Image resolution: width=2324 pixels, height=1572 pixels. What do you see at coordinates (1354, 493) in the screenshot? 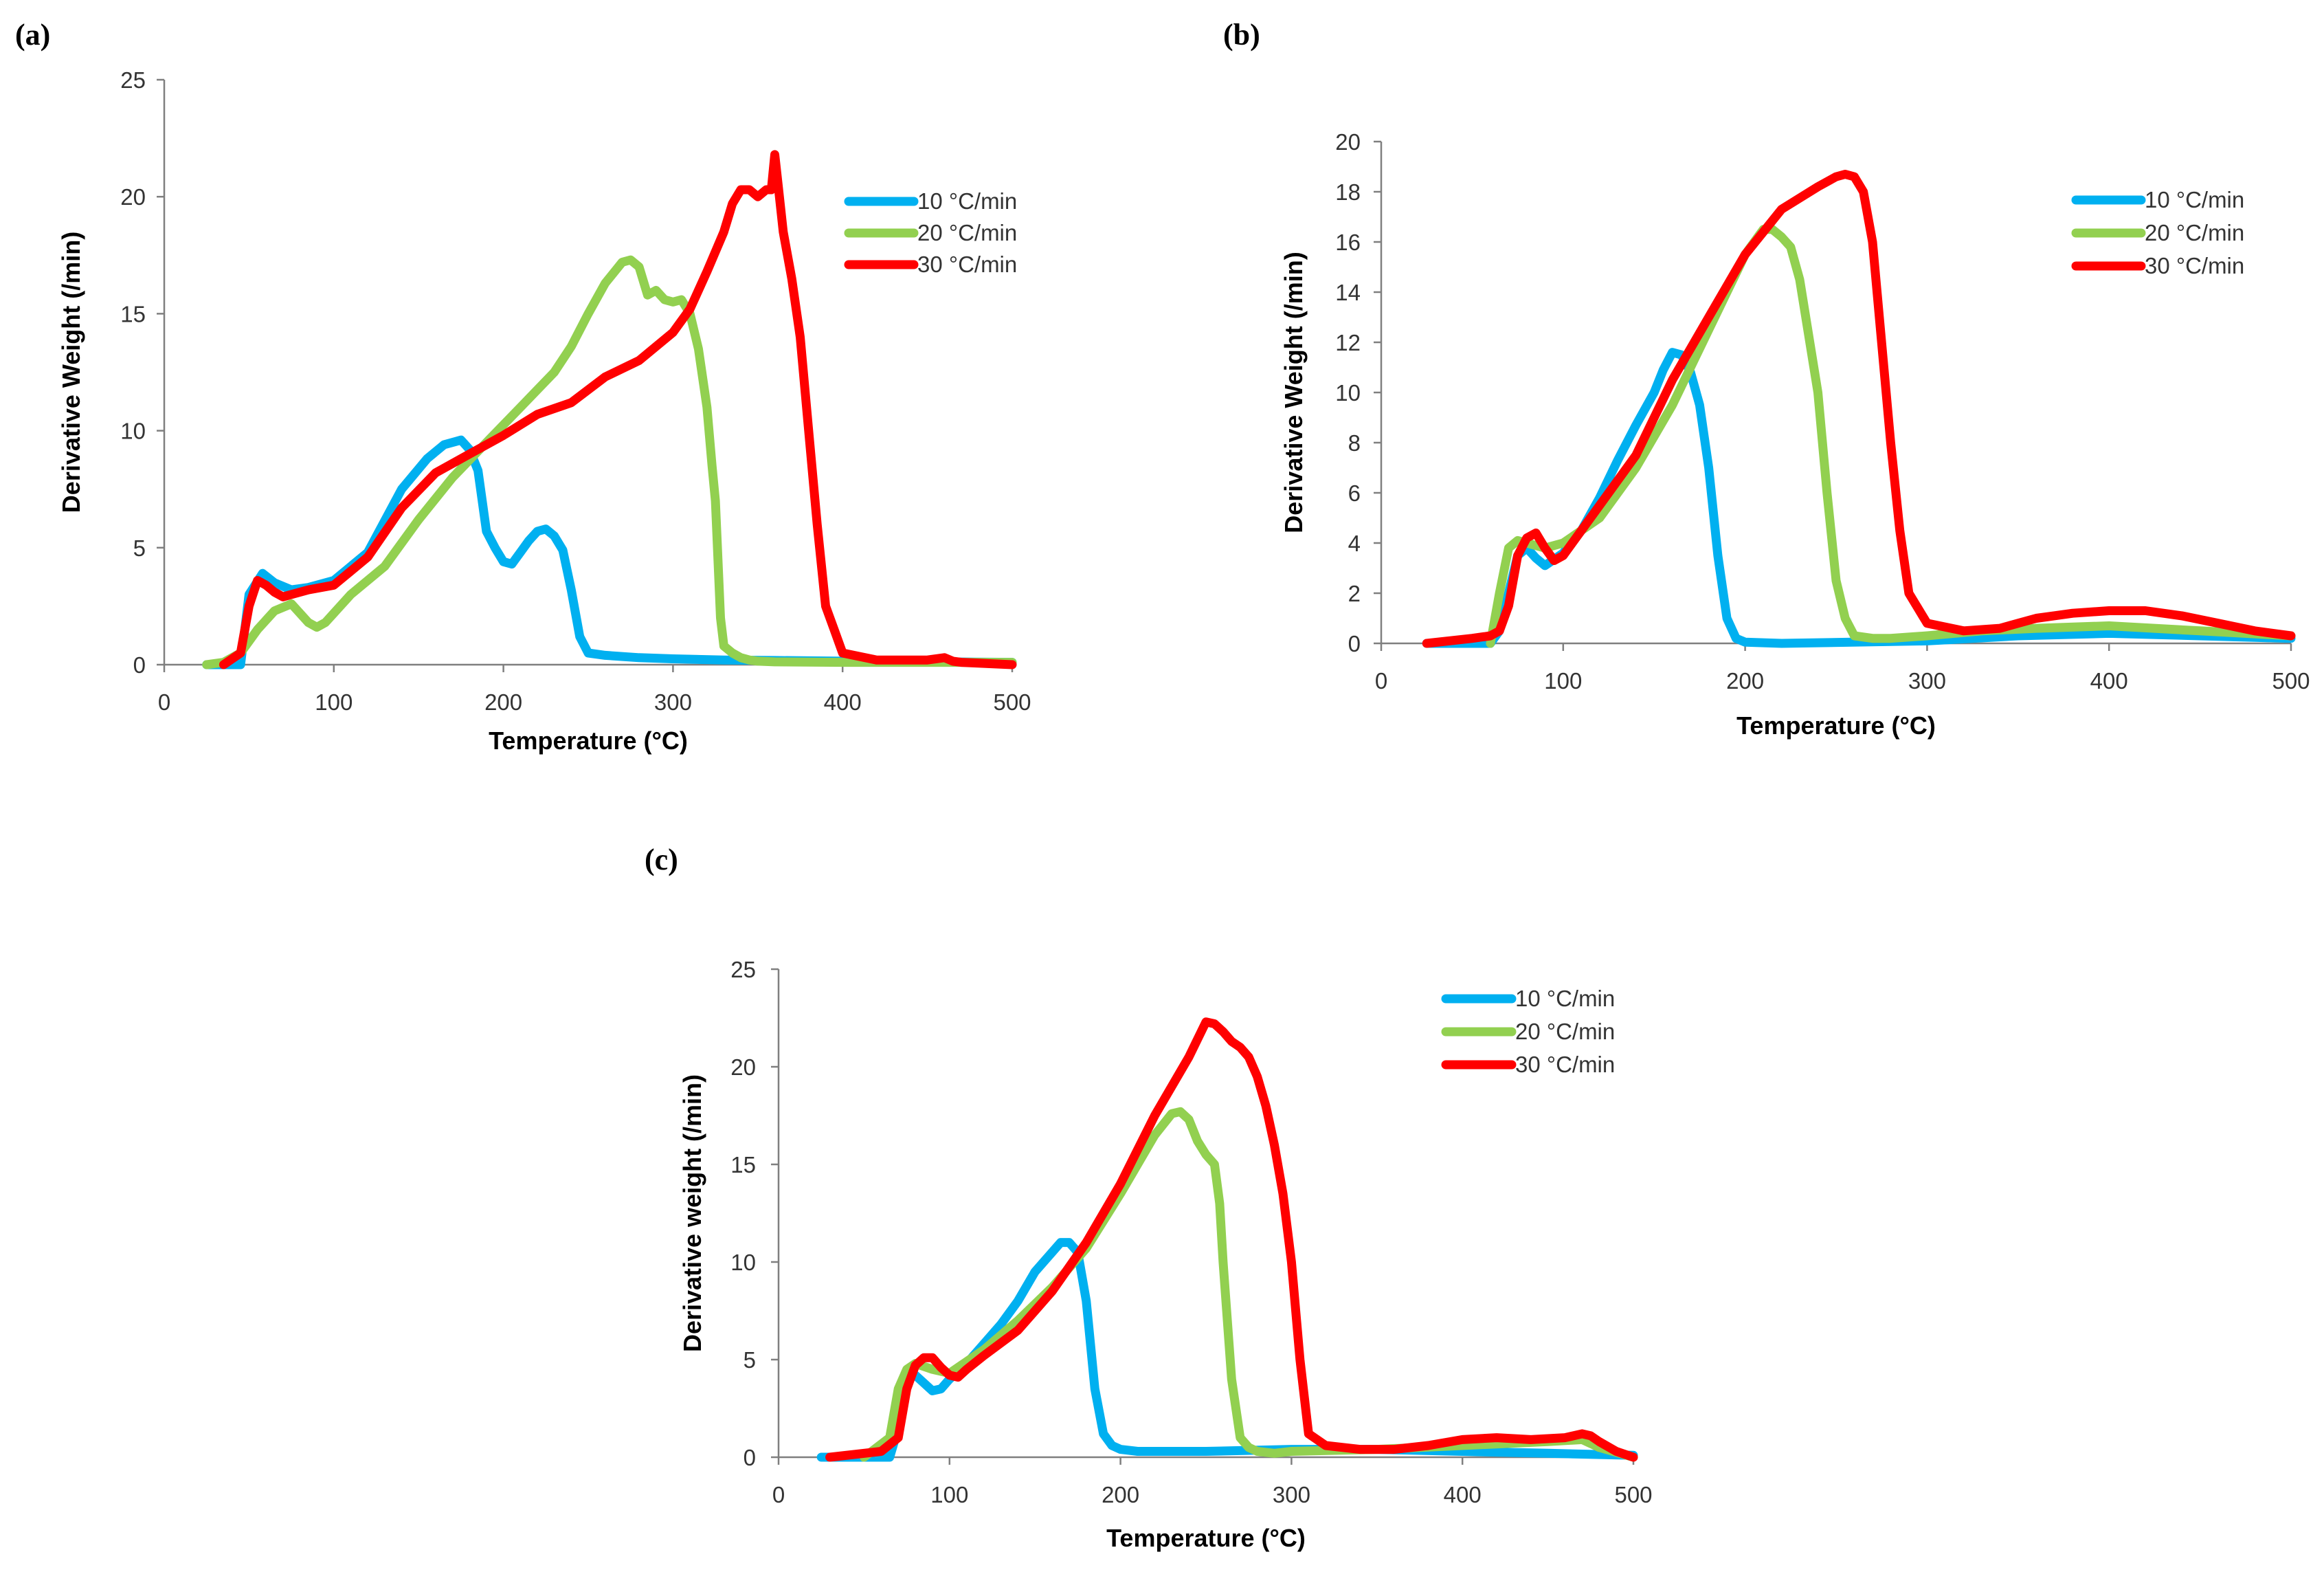
I see `y-tick-label: 6` at bounding box center [1354, 493].